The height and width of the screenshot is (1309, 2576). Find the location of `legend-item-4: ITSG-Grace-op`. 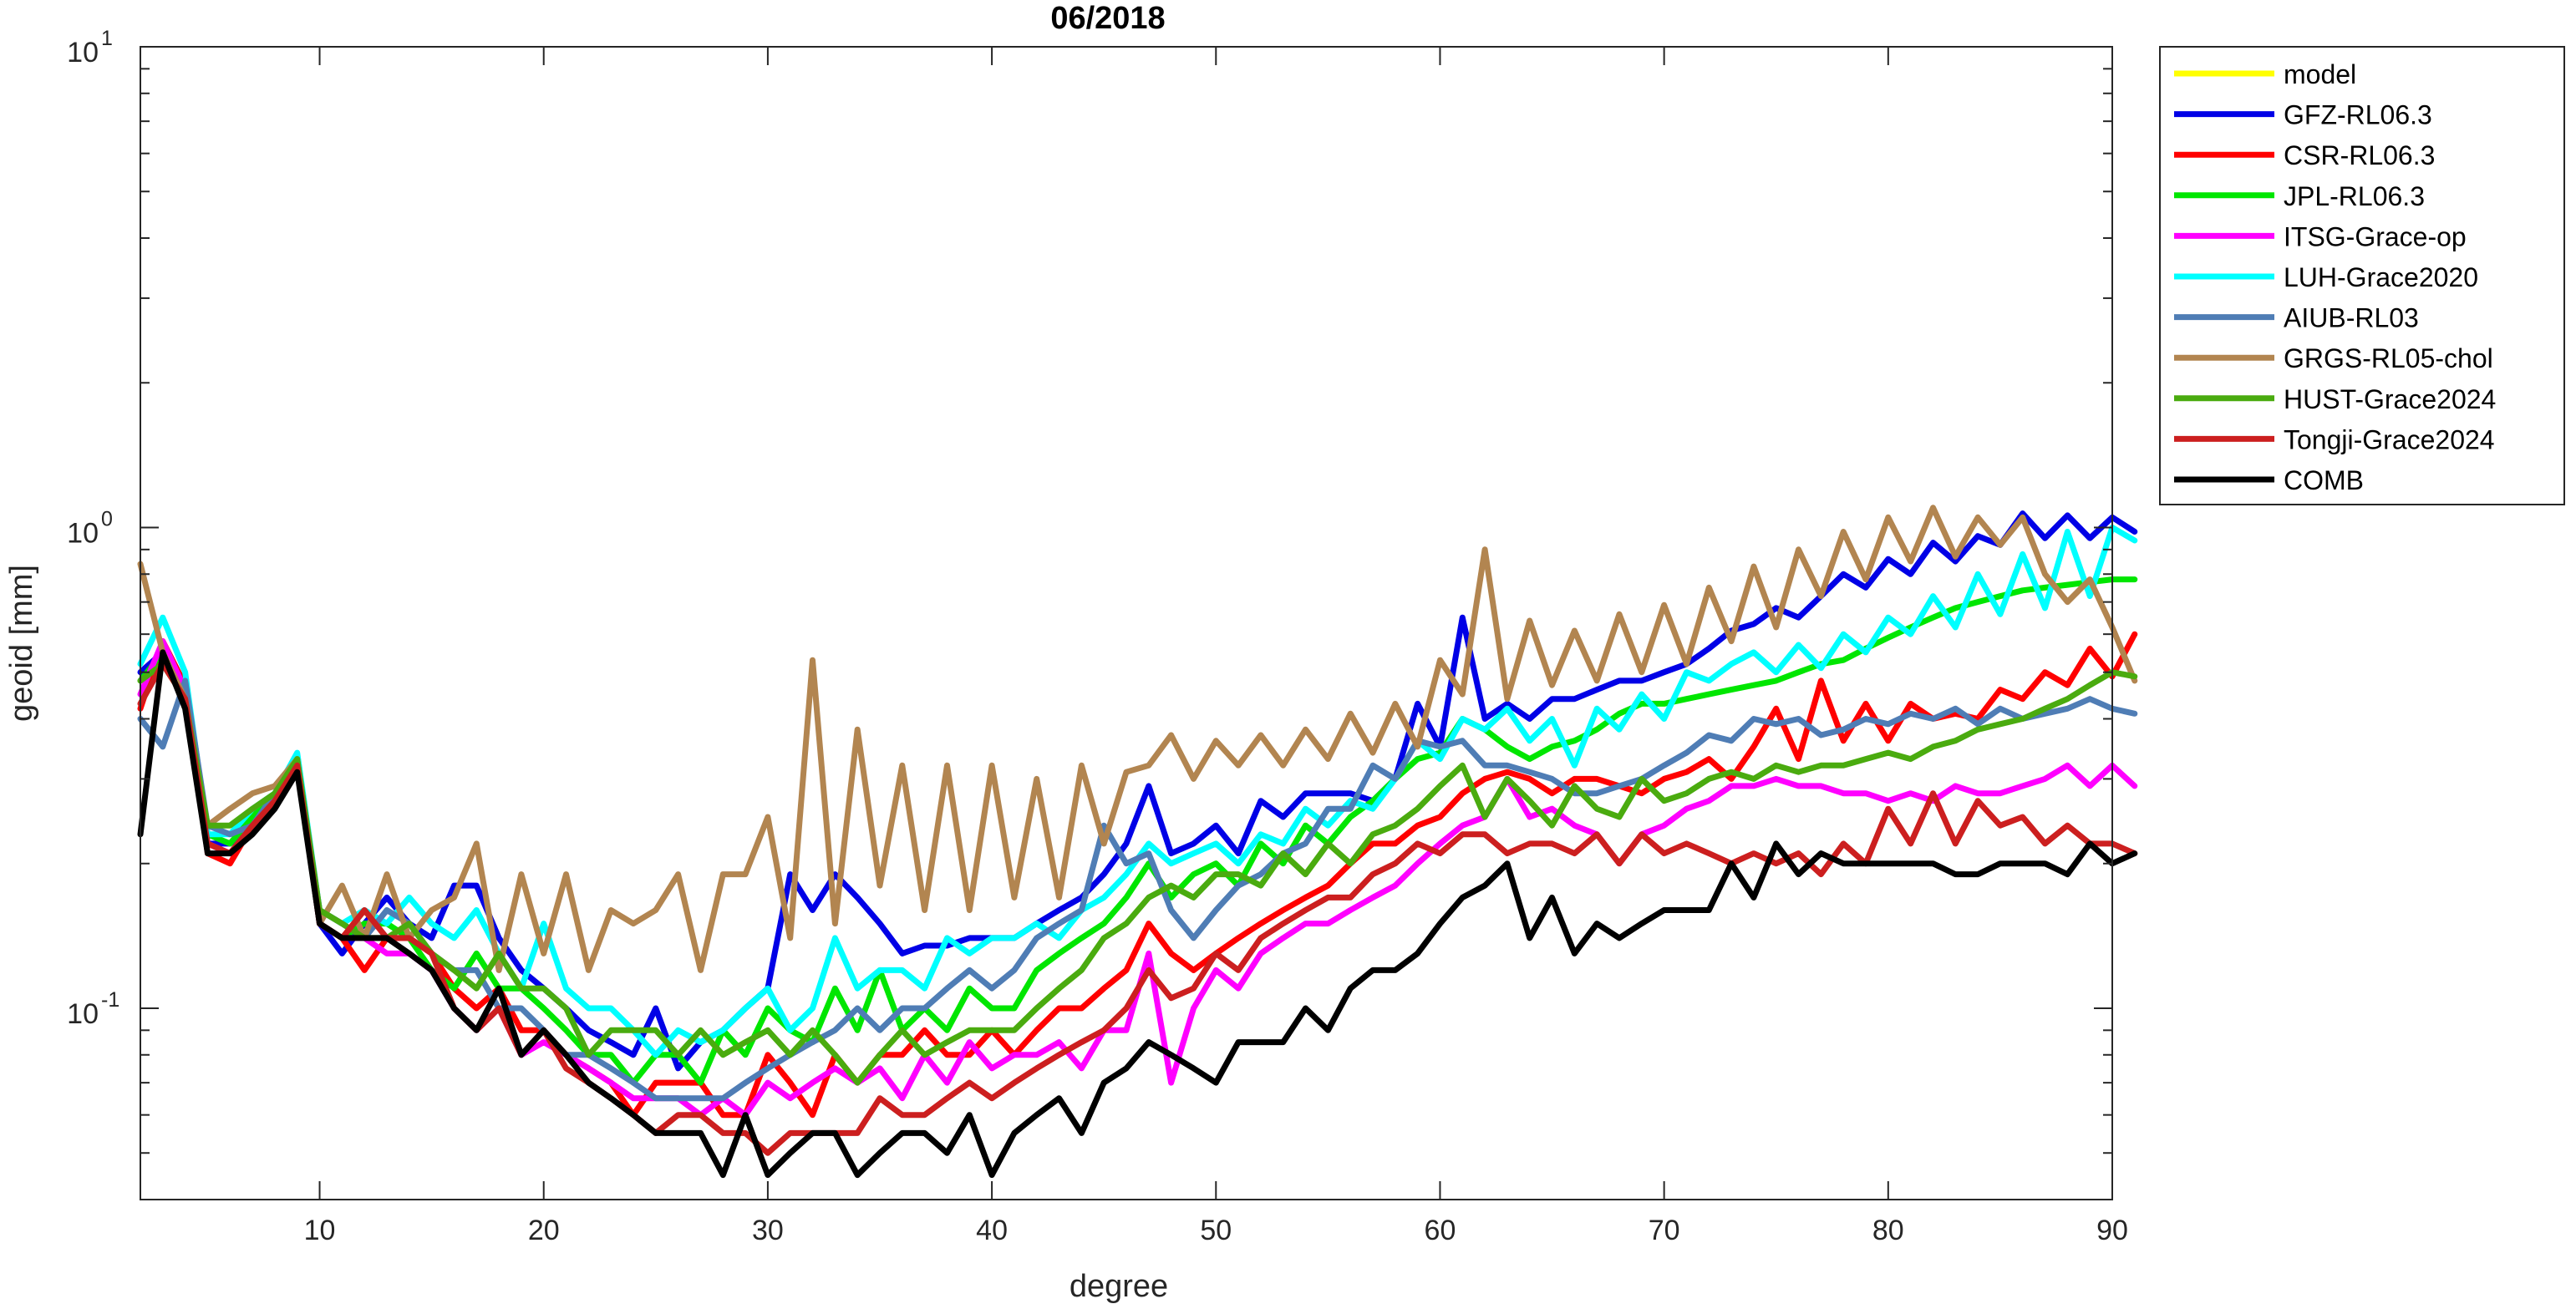

legend-item-4: ITSG-Grace-op is located at coordinates (2320, 236).